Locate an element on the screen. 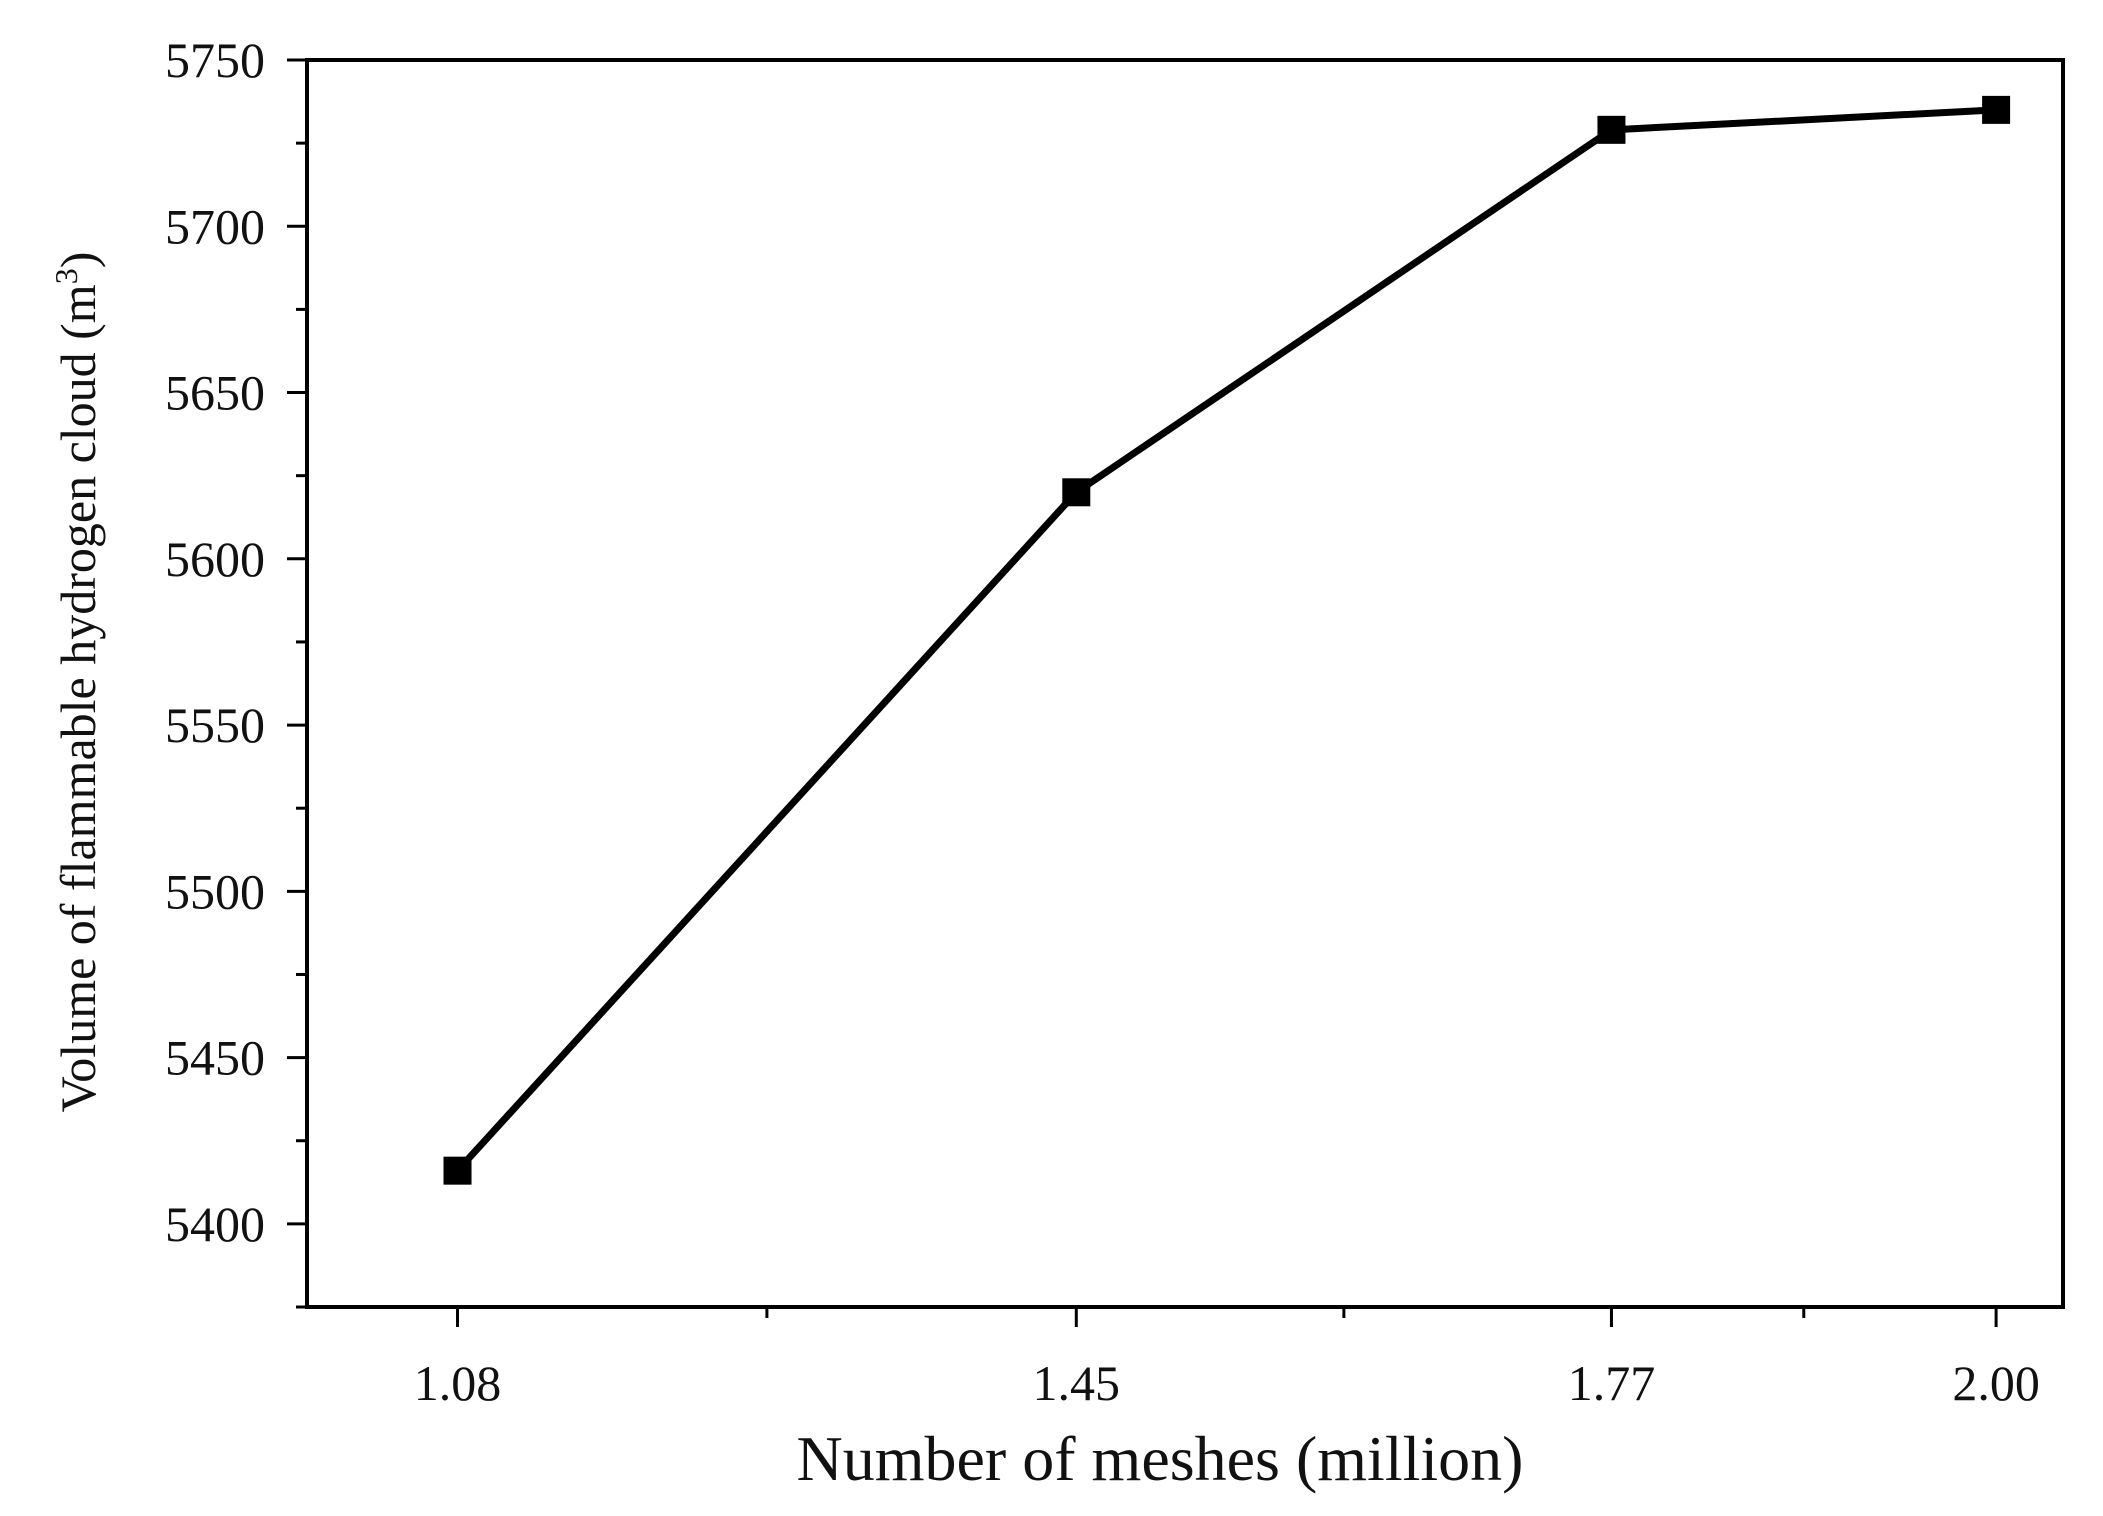 The image size is (2103, 1516). y-tick-label: 5650 is located at coordinates (215, 393).